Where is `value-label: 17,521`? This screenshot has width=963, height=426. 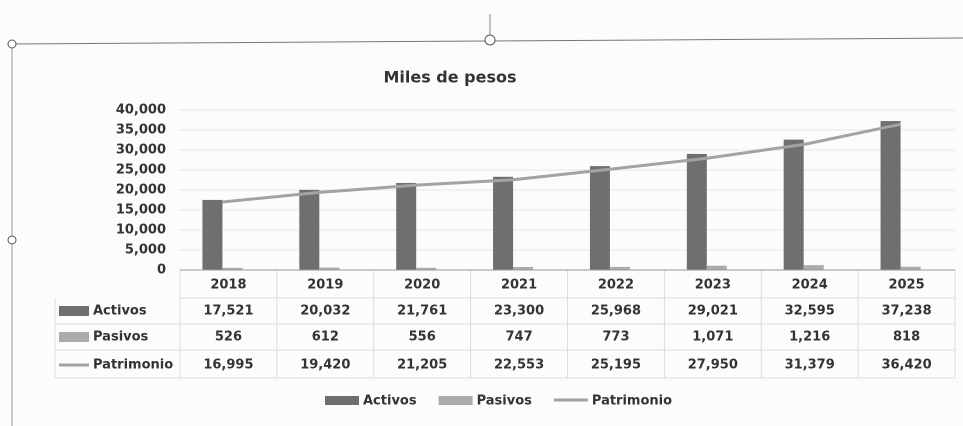
value-label: 17,521 is located at coordinates (228, 311).